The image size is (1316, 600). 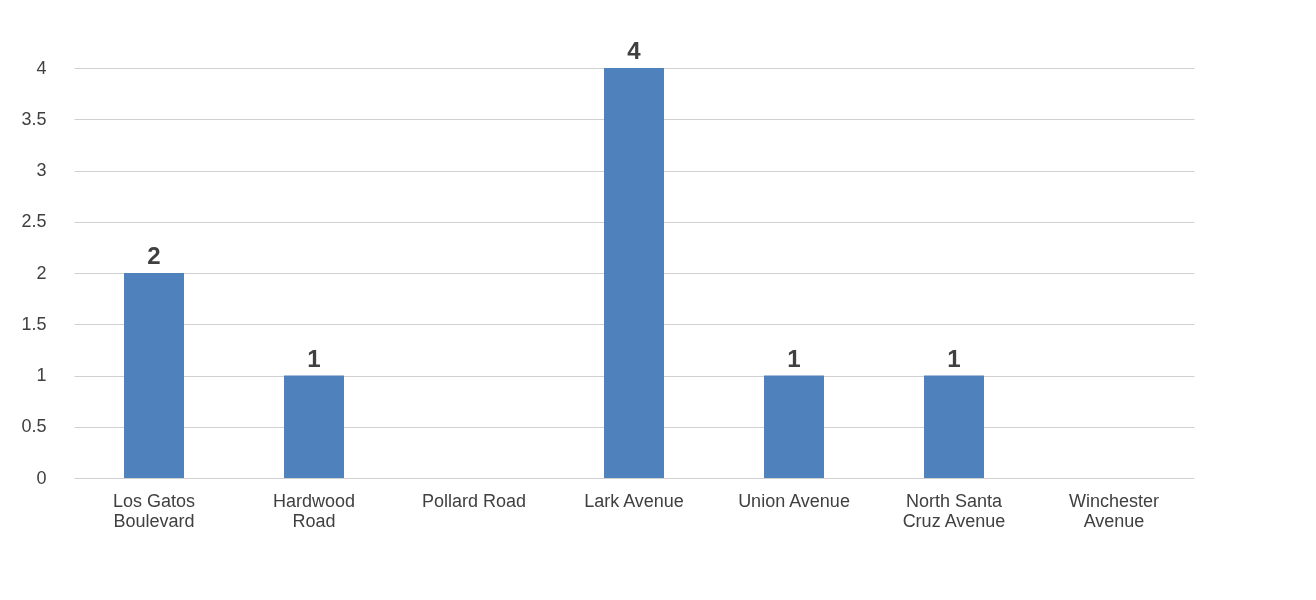 I want to click on y-tick-label: 4, so click(x=41, y=67).